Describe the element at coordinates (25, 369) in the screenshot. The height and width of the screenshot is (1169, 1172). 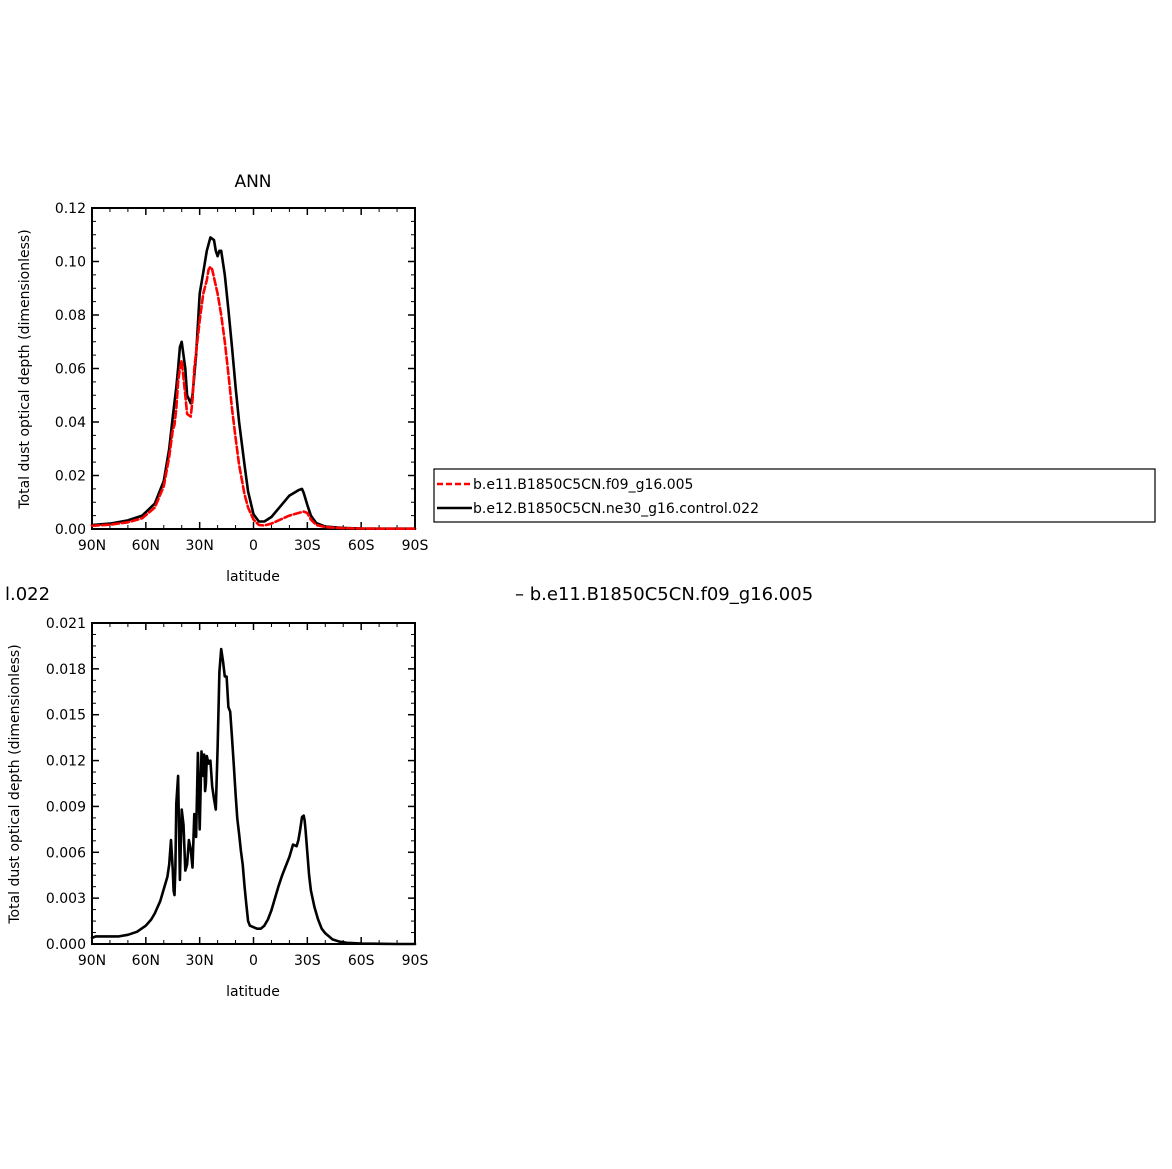
I see `top-panel-y-axis-label: Total dust optical depth (dimensionless)` at that location.